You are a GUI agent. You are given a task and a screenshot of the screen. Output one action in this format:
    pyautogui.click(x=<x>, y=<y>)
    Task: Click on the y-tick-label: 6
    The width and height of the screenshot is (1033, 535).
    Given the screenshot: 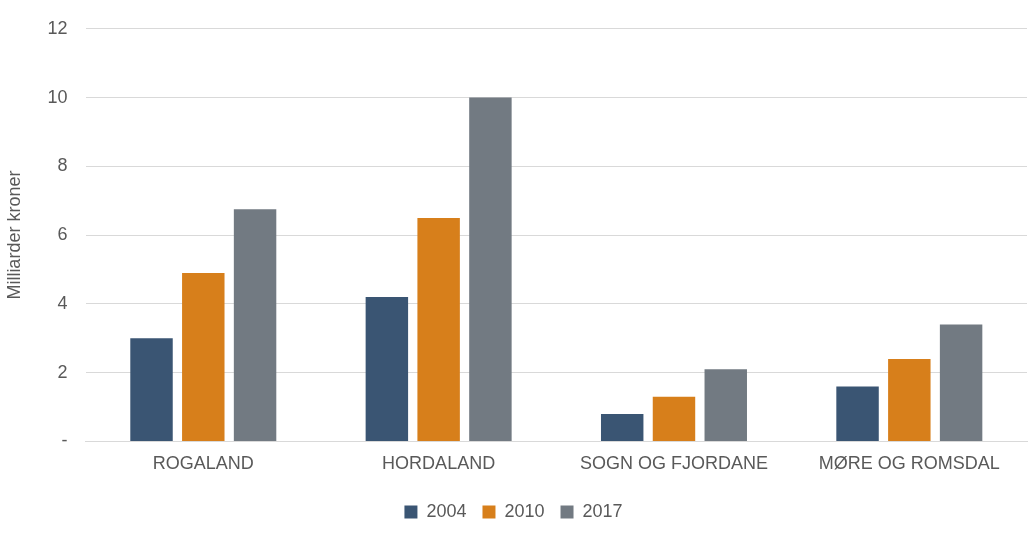 What is the action you would take?
    pyautogui.click(x=62, y=234)
    